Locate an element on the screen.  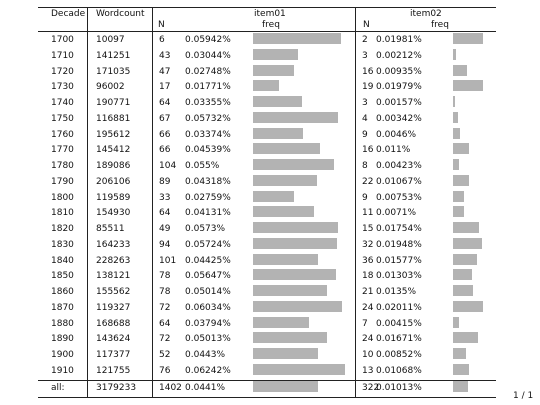
table-row-decade: 1720 is located at coordinates (62, 71).